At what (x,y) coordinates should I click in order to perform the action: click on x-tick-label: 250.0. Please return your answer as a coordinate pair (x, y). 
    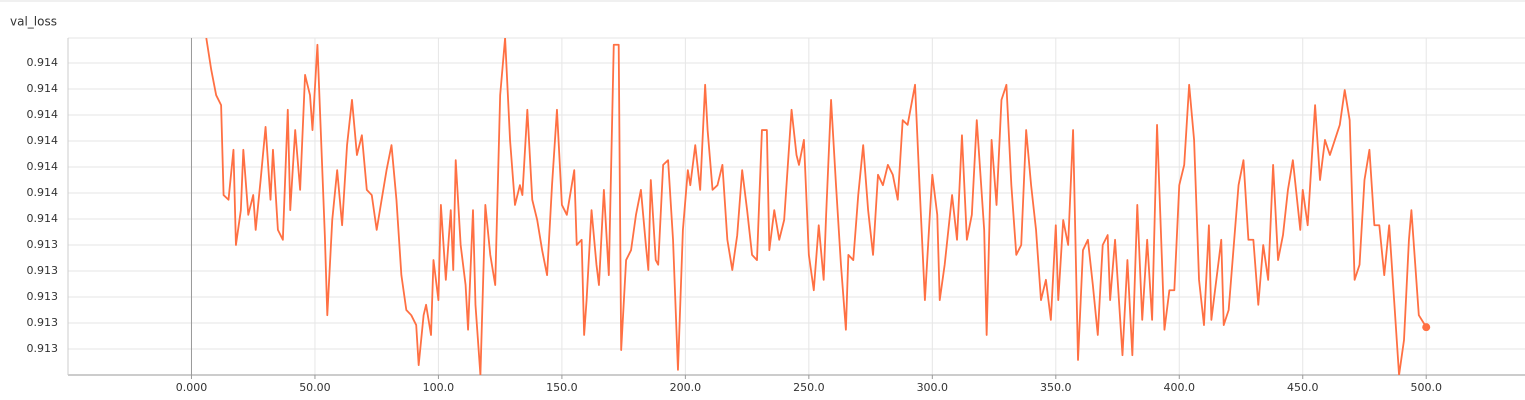
    Looking at the image, I should click on (809, 387).